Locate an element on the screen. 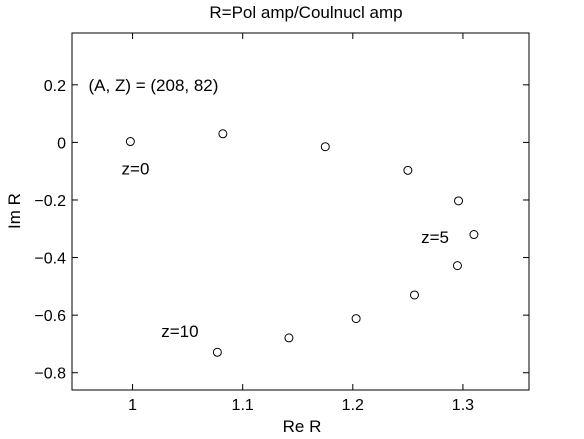  annotation-label: z=5 is located at coordinates (435, 237).